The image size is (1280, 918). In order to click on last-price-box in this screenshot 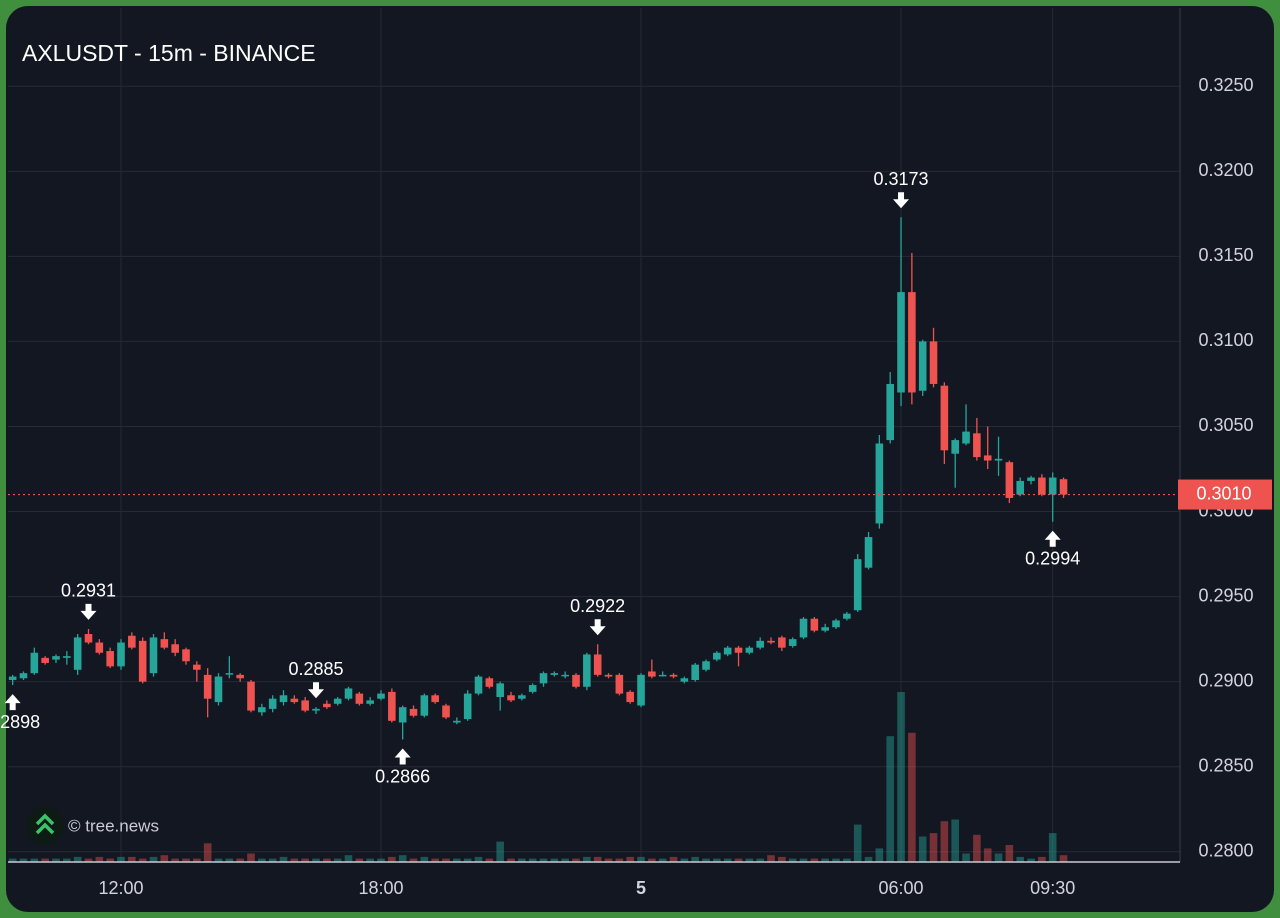, I will do `click(1225, 494)`.